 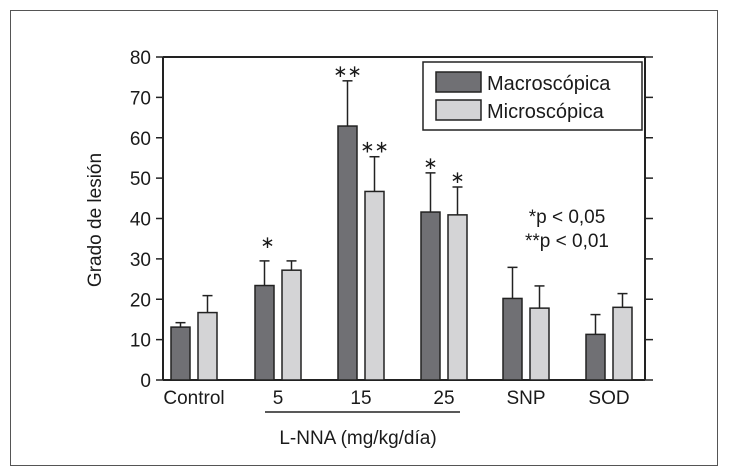 I want to click on y-tick-label: 30, so click(x=140, y=260).